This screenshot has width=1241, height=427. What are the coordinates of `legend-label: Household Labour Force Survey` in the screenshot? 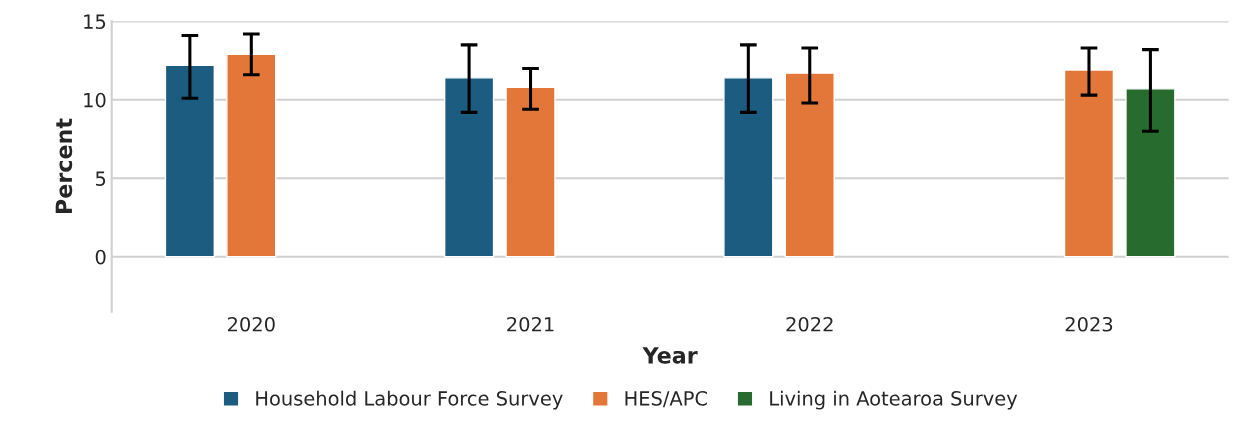 It's located at (409, 400).